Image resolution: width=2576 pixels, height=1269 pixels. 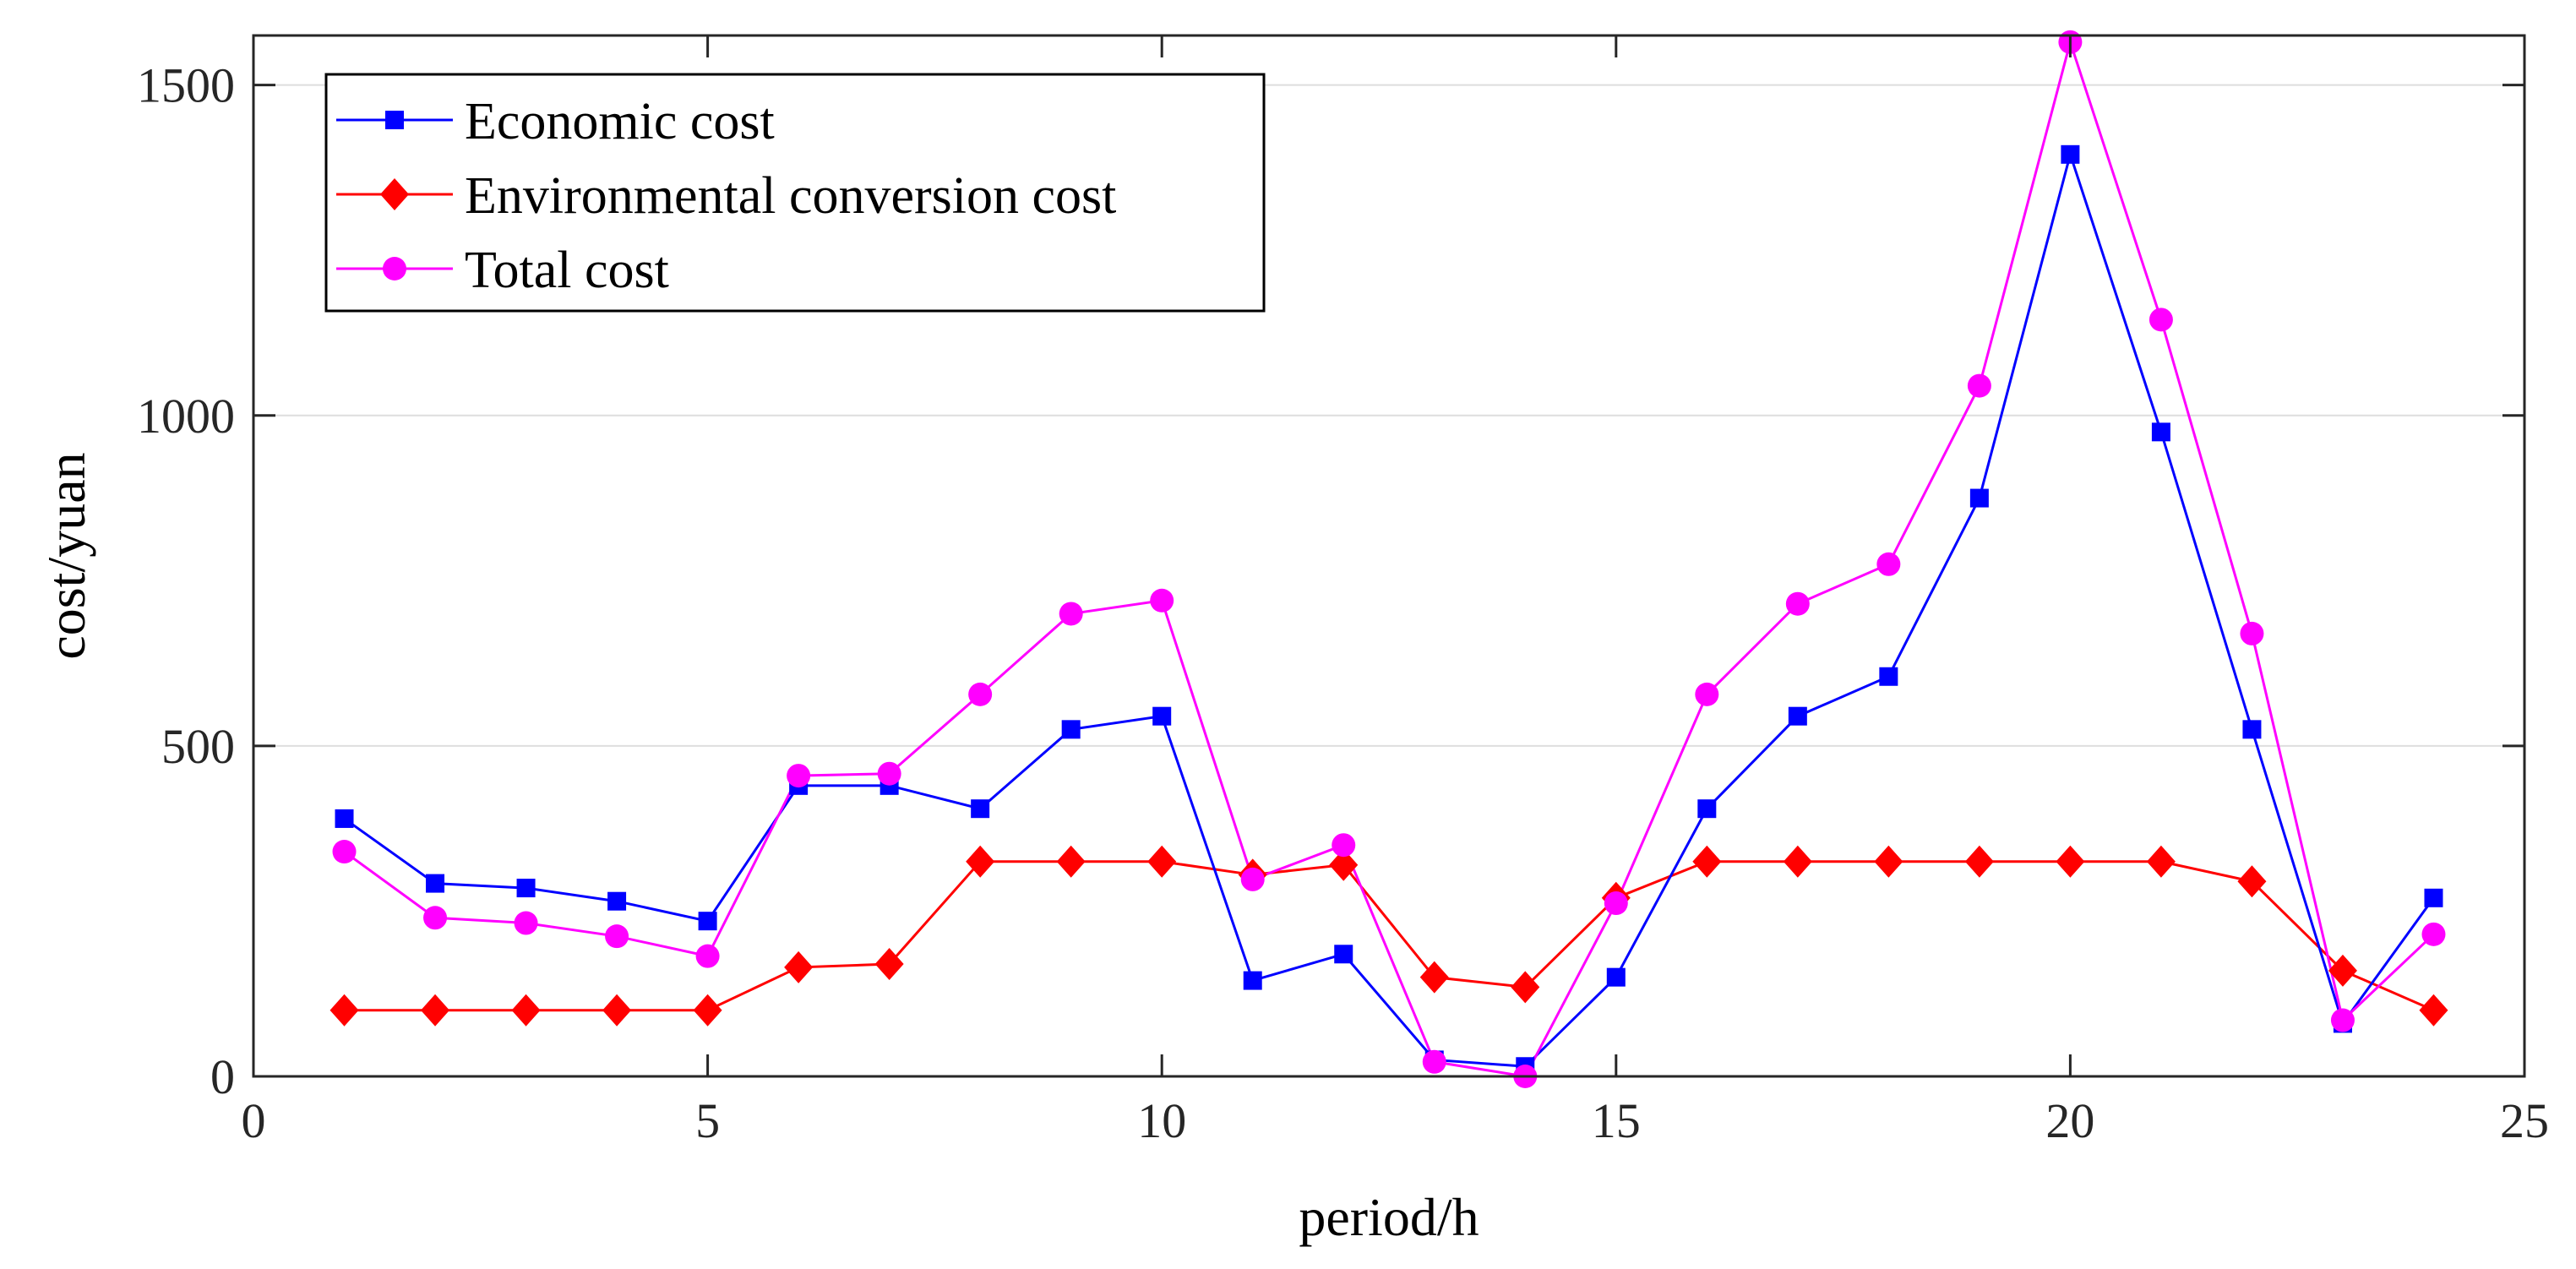 I want to click on y-tick-label-1000: 1000, so click(x=186, y=416).